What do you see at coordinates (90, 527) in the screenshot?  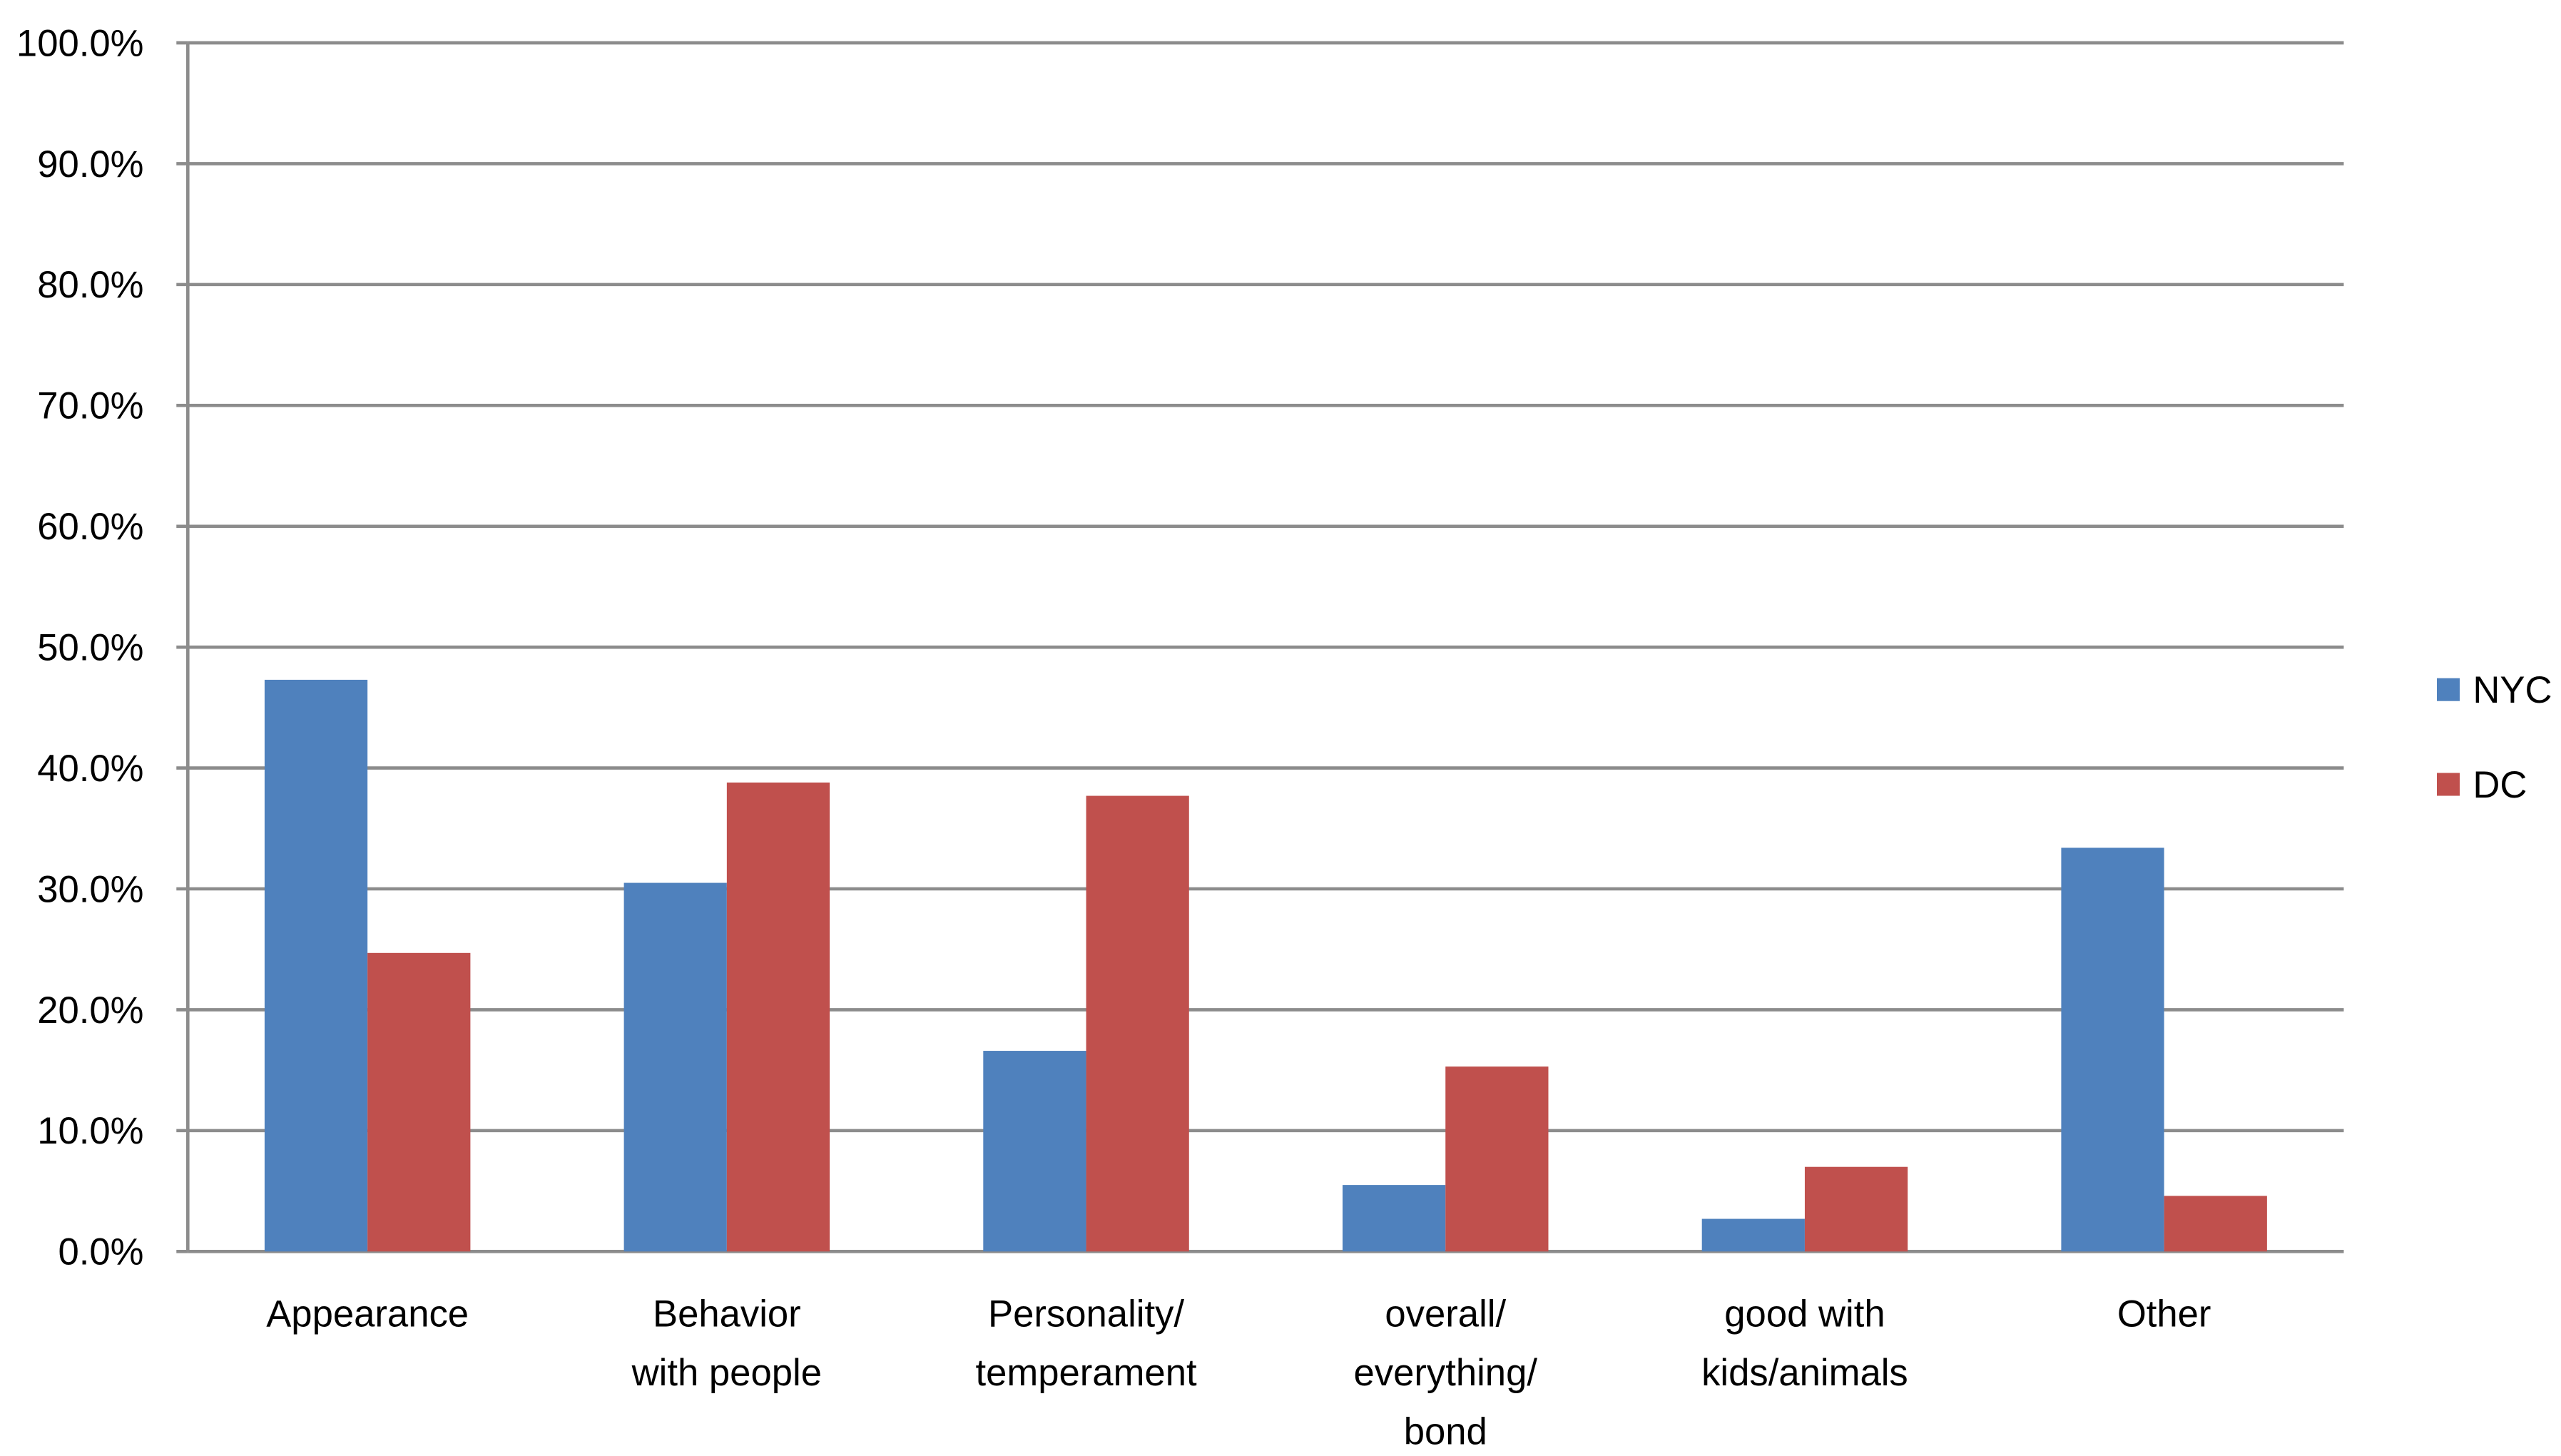 I see `y-tick-label: 60.0%` at bounding box center [90, 527].